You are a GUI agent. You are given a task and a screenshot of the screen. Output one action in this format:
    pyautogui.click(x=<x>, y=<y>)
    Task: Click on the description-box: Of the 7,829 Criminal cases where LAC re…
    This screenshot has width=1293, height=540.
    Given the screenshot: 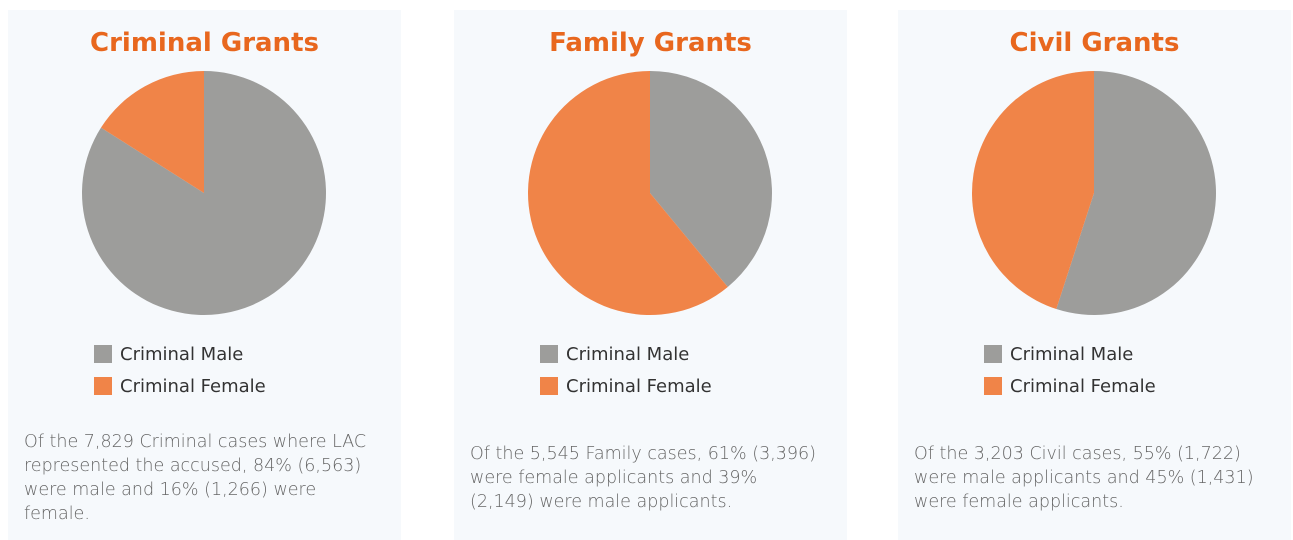 What is the action you would take?
    pyautogui.click(x=199, y=477)
    